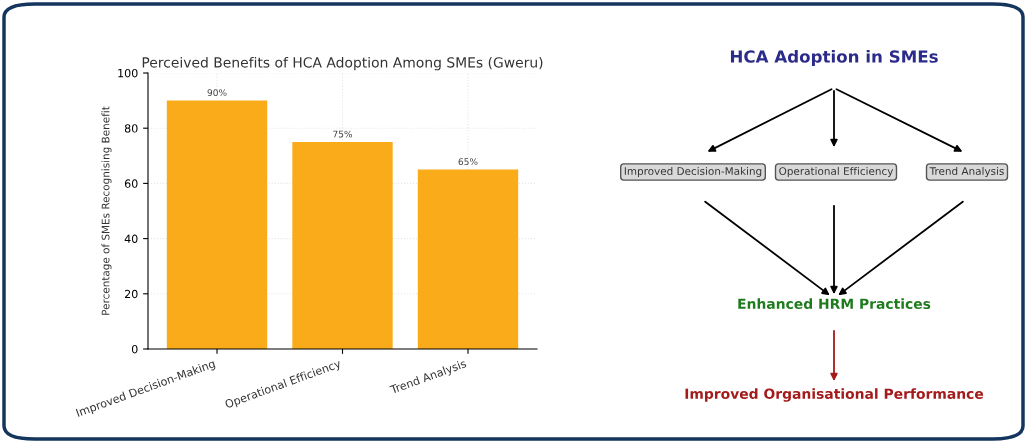 This screenshot has width=1027, height=443. I want to click on y-axis-title: Percentage of SMEs Recognising Benefit, so click(106, 210).